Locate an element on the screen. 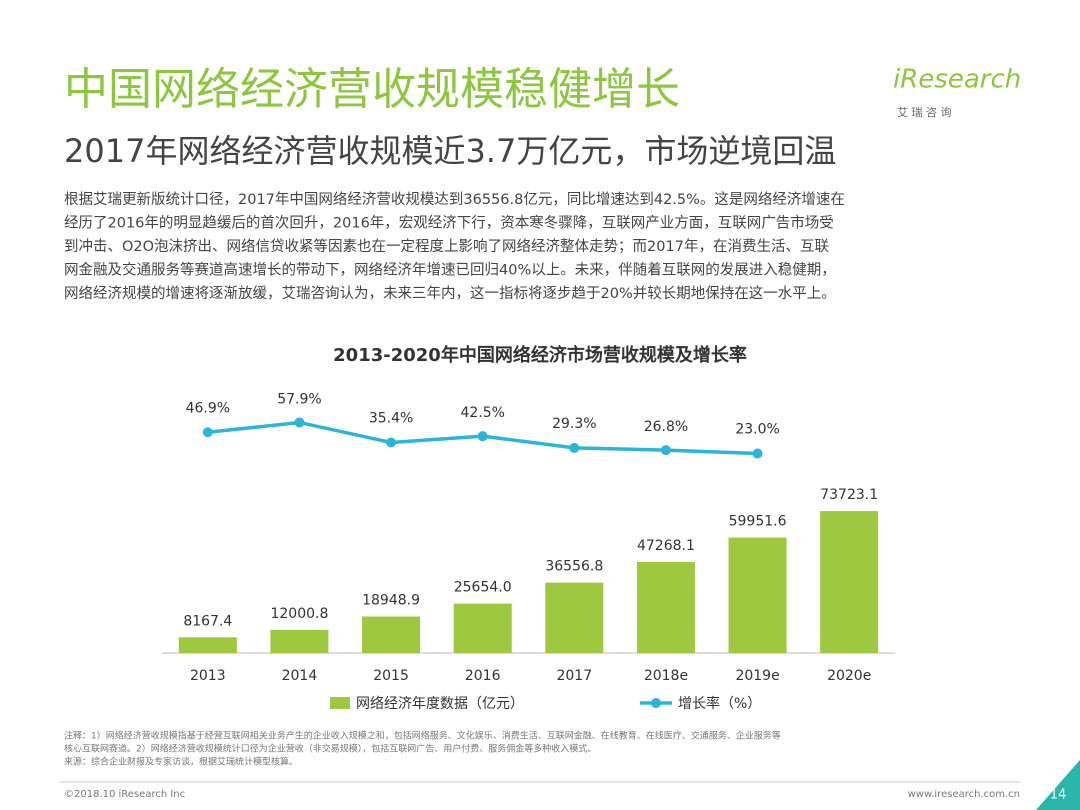 The height and width of the screenshot is (810, 1080). bar-label: 25654.0 is located at coordinates (483, 588).